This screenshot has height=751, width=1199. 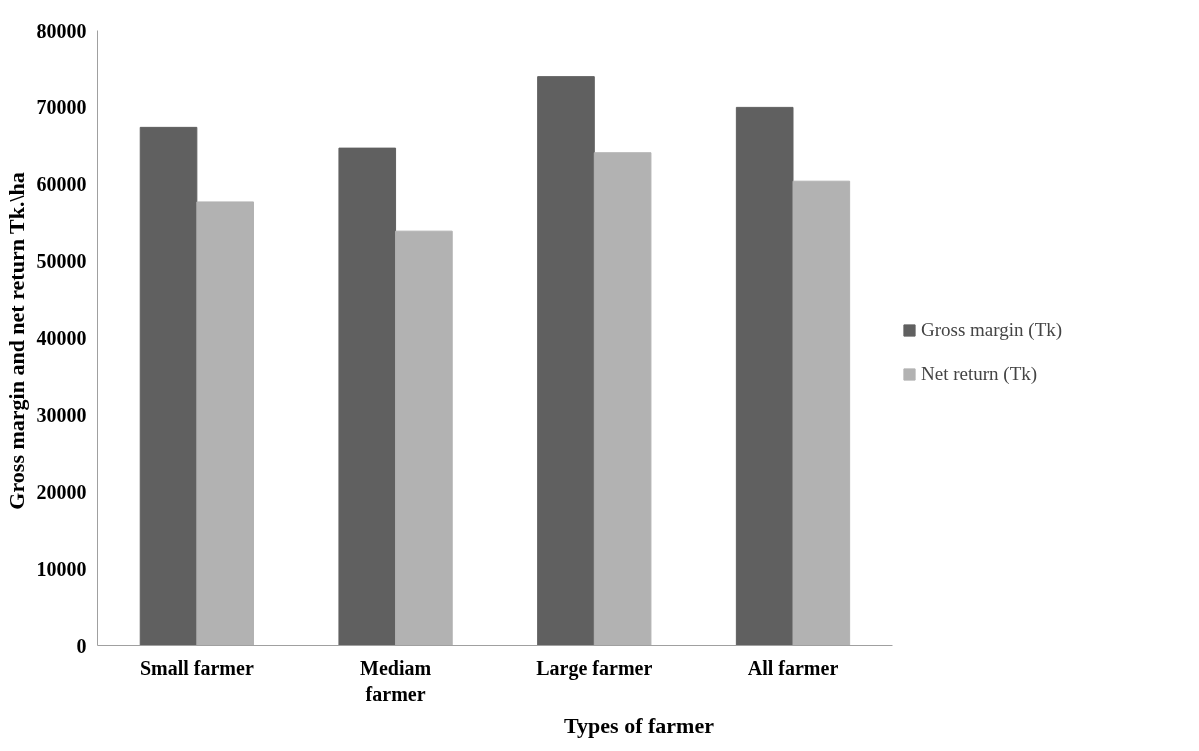 I want to click on x-tick-label: All farmer, so click(x=793, y=667).